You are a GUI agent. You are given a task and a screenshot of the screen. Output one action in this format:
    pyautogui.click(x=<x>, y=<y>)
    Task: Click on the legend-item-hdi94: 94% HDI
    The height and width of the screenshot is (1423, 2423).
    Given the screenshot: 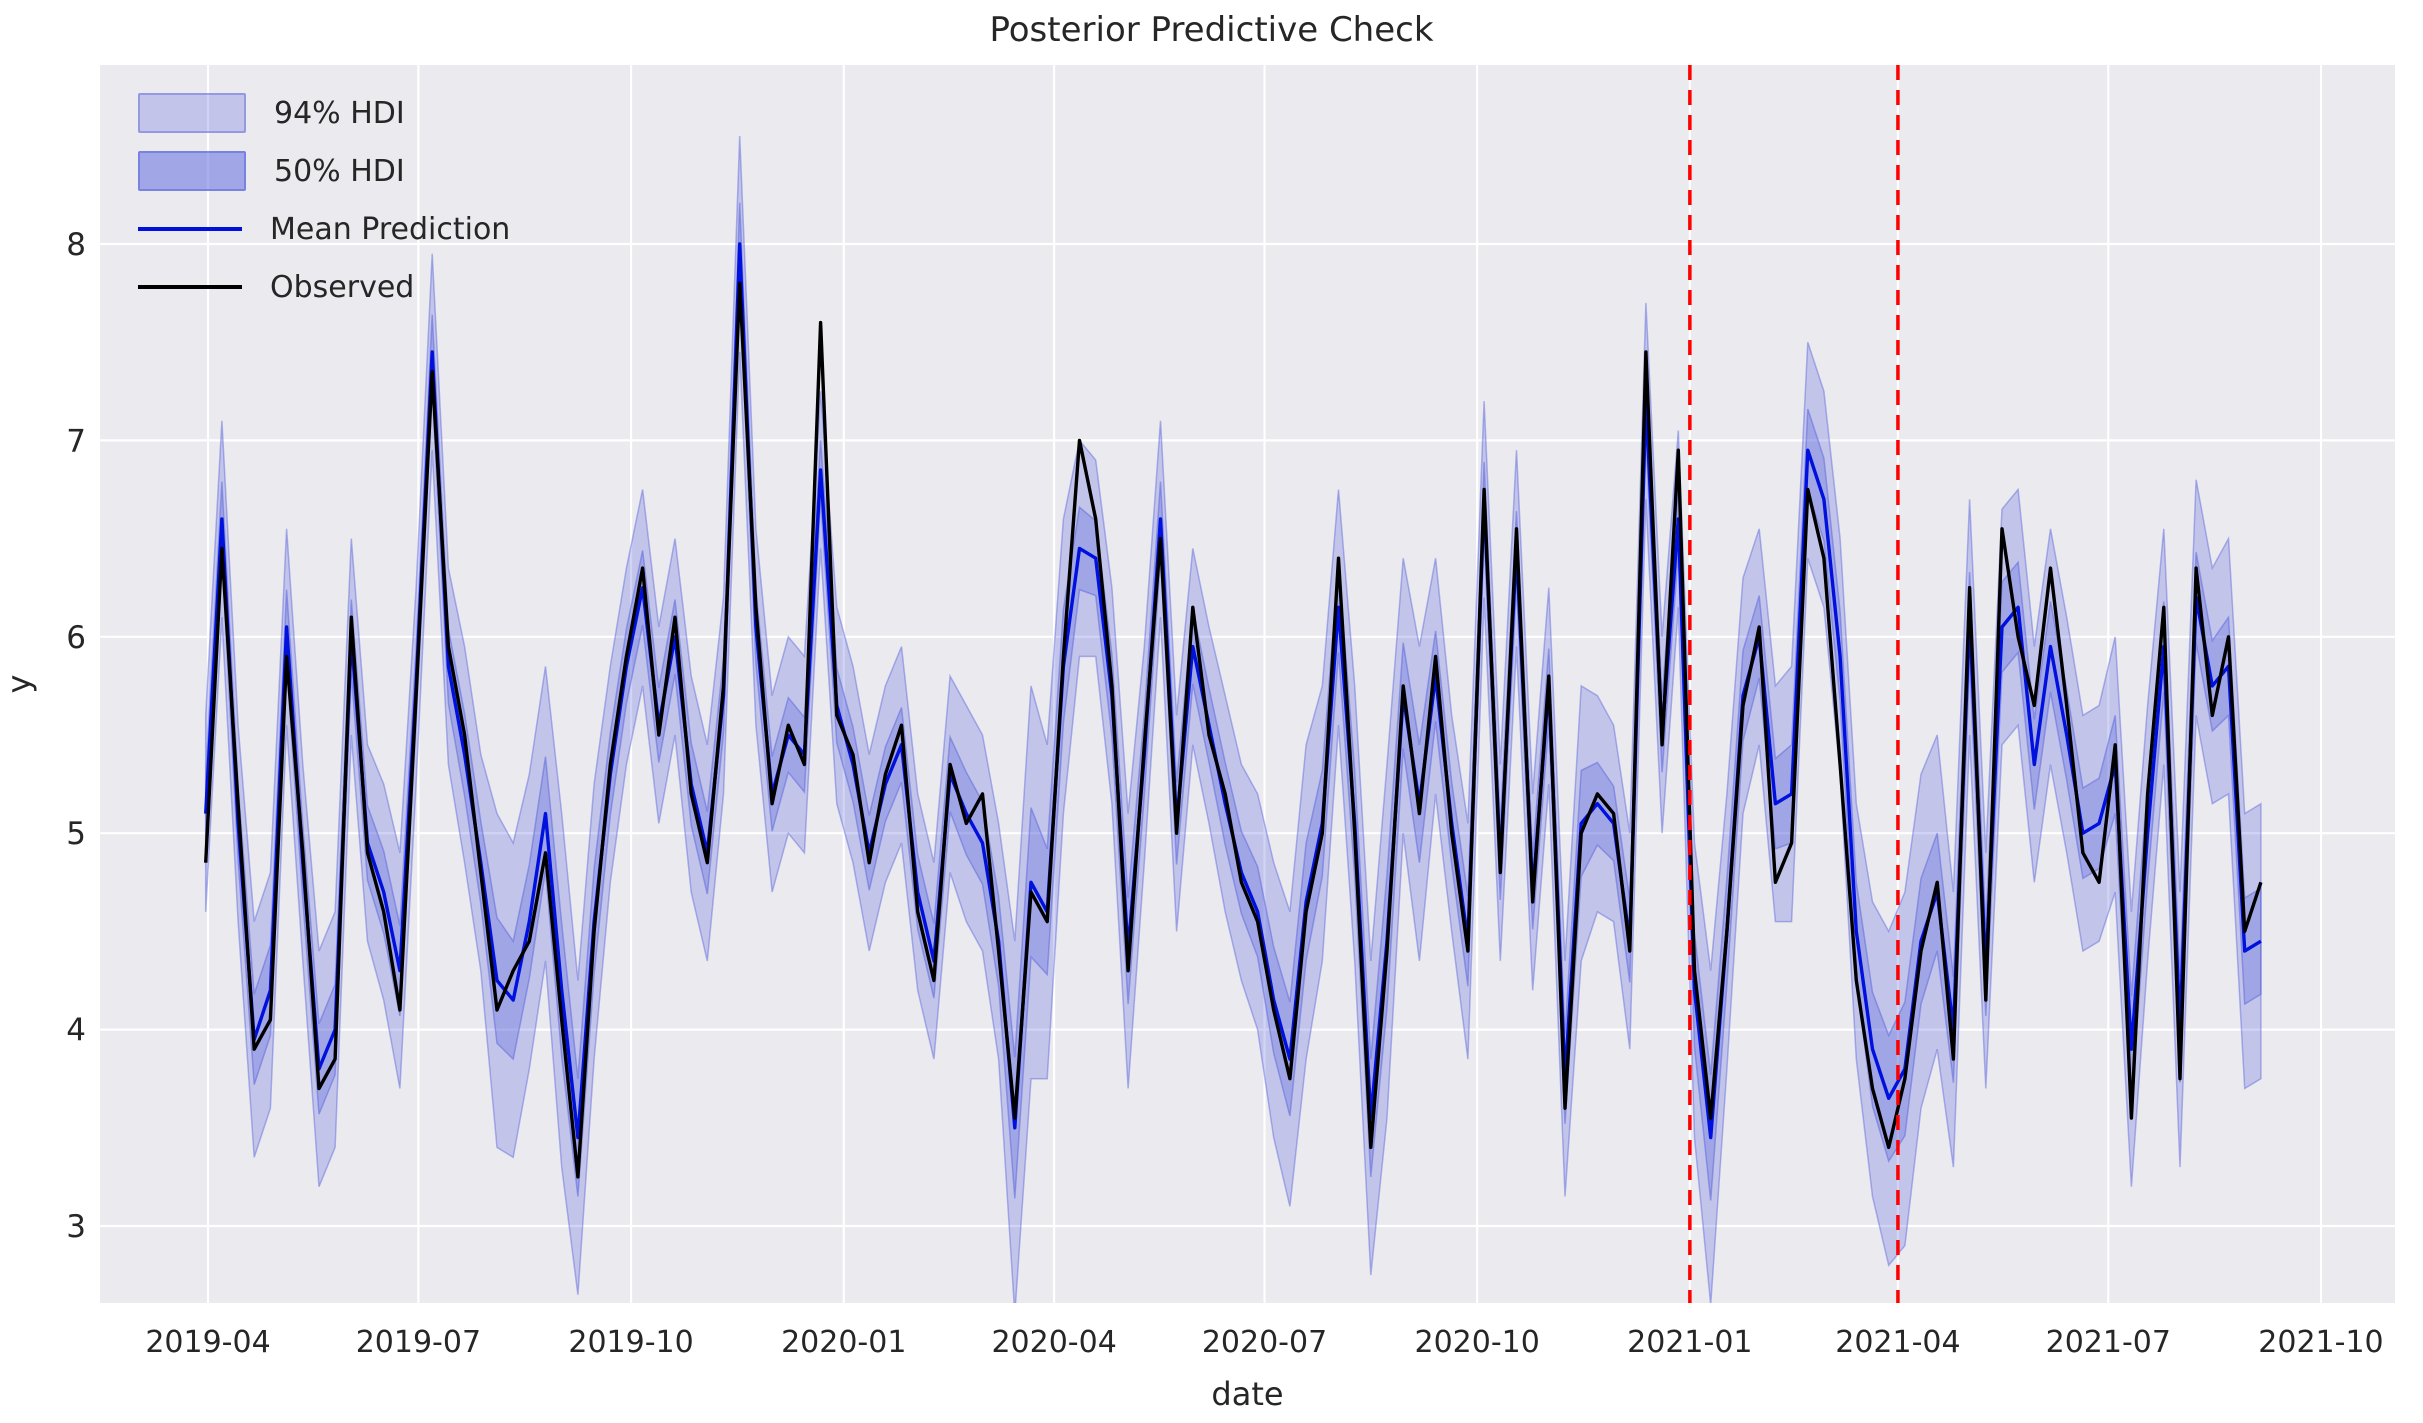 What is the action you would take?
    pyautogui.click(x=324, y=113)
    